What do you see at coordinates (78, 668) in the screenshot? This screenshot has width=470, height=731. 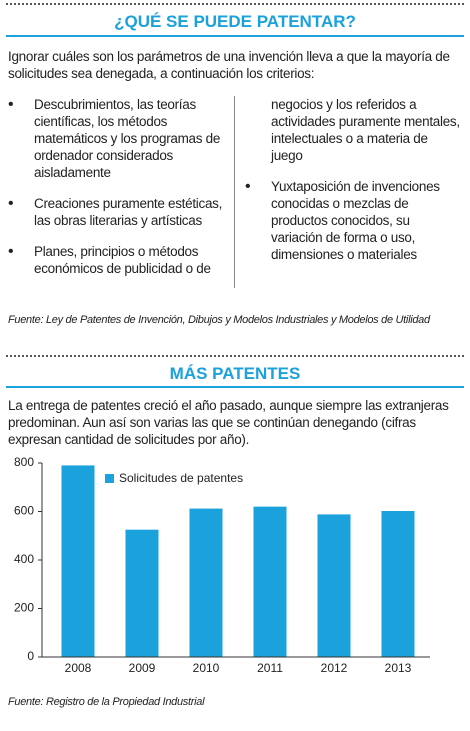 I see `x-tick-label: 2008` at bounding box center [78, 668].